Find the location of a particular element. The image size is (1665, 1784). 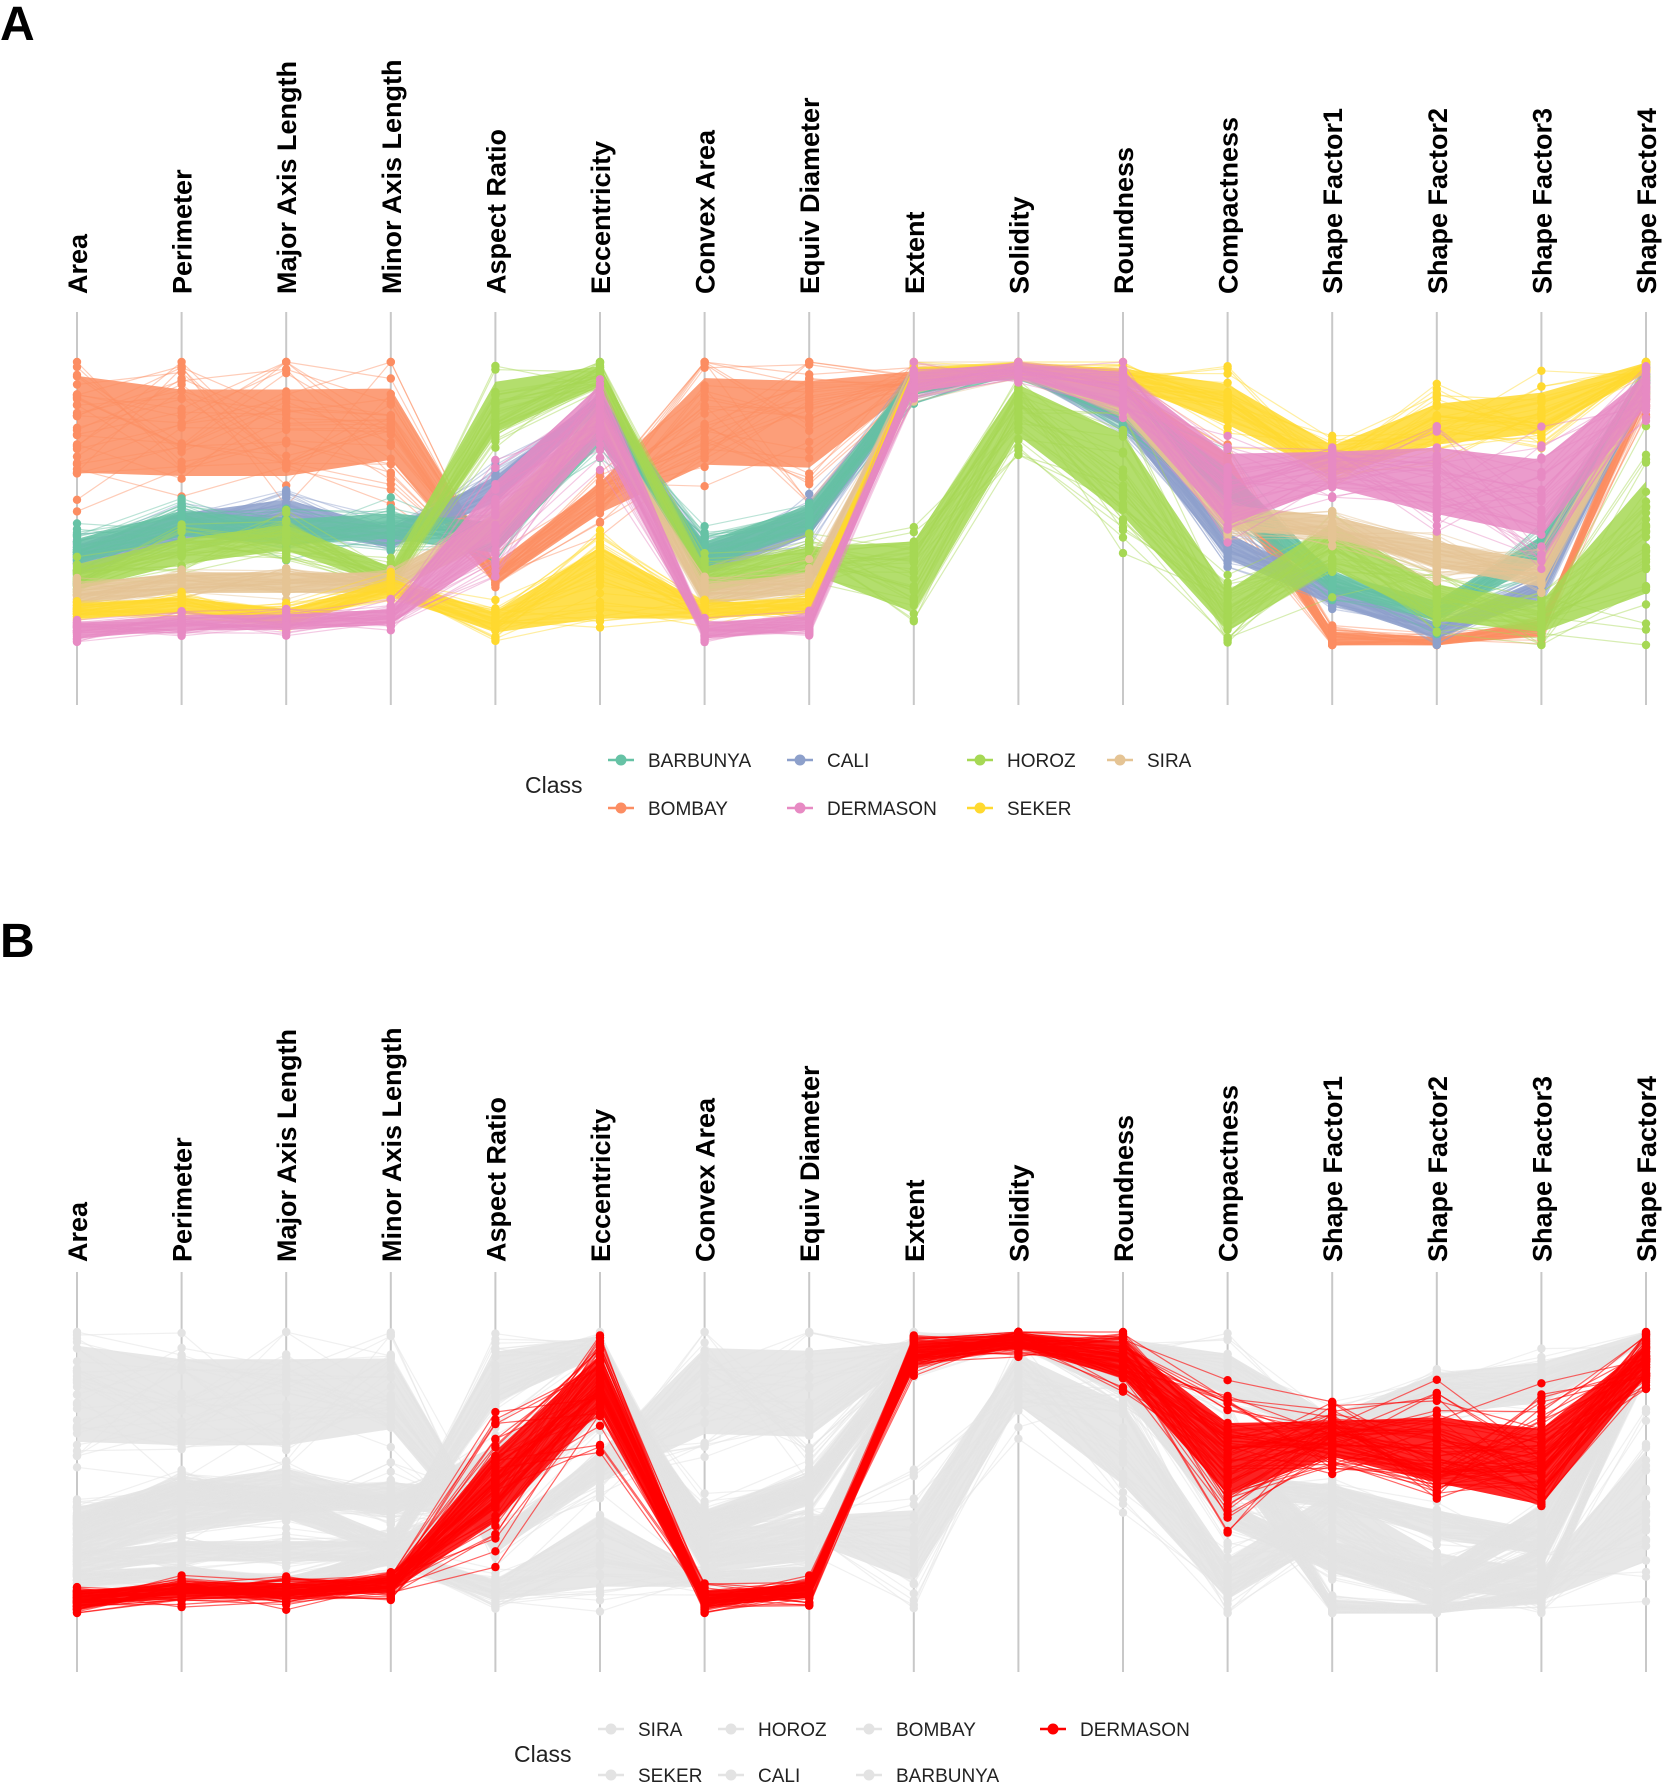

axis-label-shape-factor2: Shape Factor2 is located at coordinates (1438, 1169).